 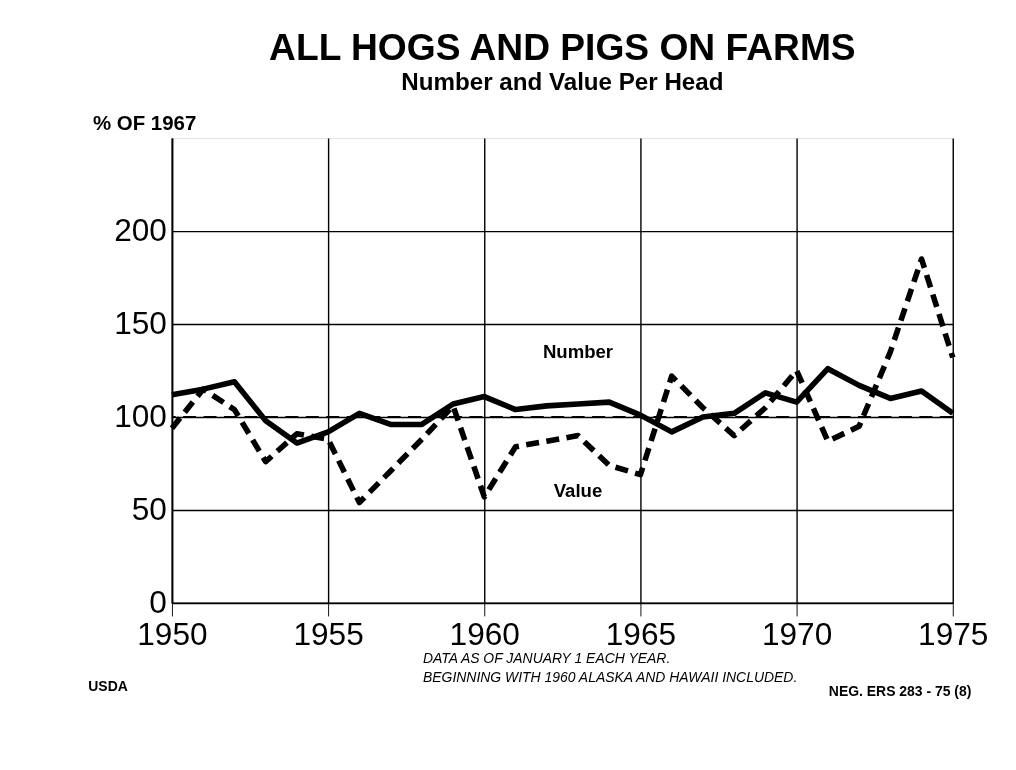 I want to click on text: USDA, so click(x=108, y=686).